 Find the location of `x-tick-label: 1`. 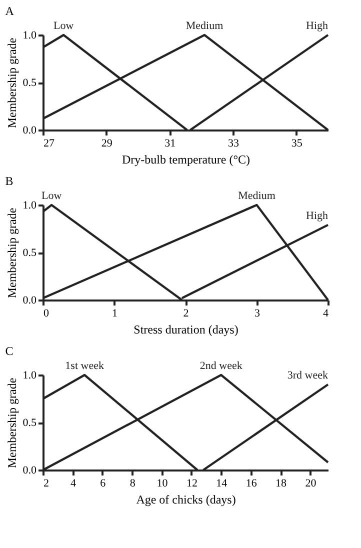

x-tick-label: 1 is located at coordinates (115, 314).